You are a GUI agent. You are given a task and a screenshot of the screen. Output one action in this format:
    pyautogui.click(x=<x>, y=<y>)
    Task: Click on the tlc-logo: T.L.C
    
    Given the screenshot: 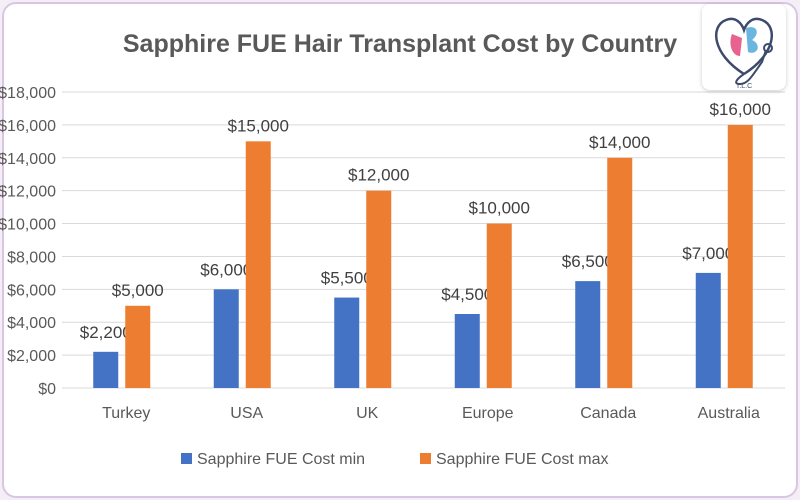 What is the action you would take?
    pyautogui.click(x=744, y=47)
    